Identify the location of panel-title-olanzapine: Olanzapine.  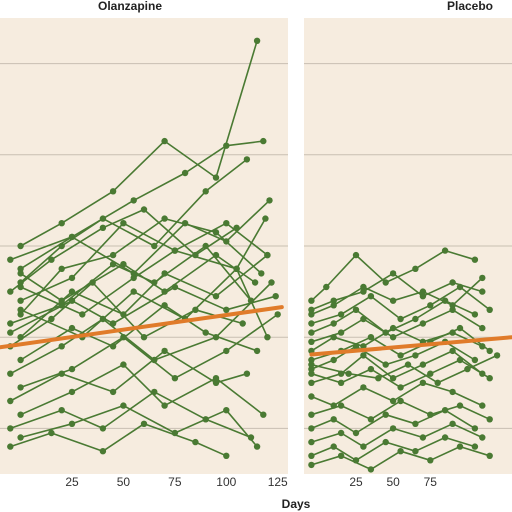
(130, 6).